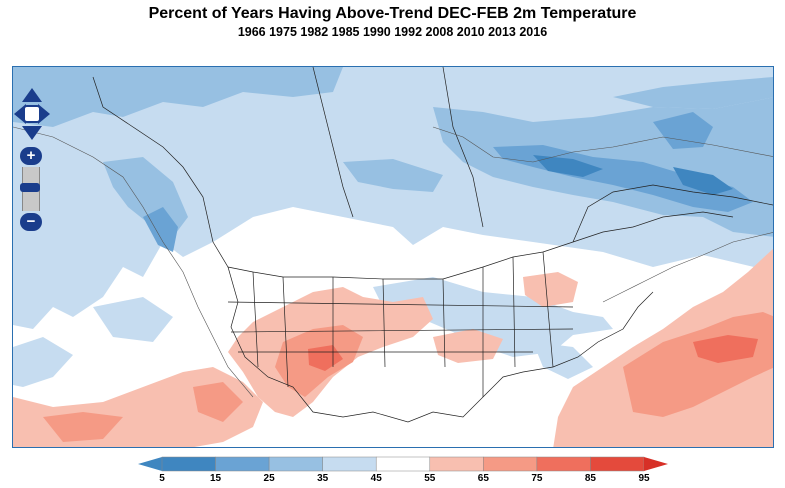  What do you see at coordinates (162, 478) in the screenshot?
I see `colorbar-tick-label: 5` at bounding box center [162, 478].